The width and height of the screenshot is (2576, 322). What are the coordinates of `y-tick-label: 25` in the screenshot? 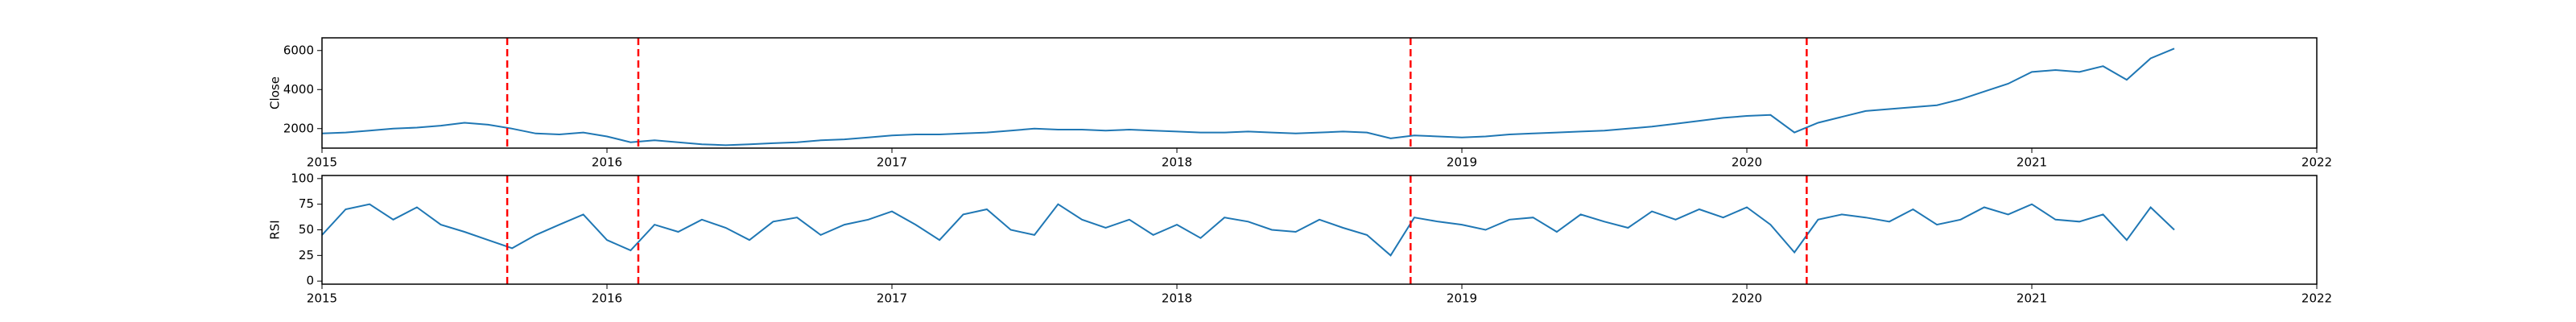 It's located at (306, 255).